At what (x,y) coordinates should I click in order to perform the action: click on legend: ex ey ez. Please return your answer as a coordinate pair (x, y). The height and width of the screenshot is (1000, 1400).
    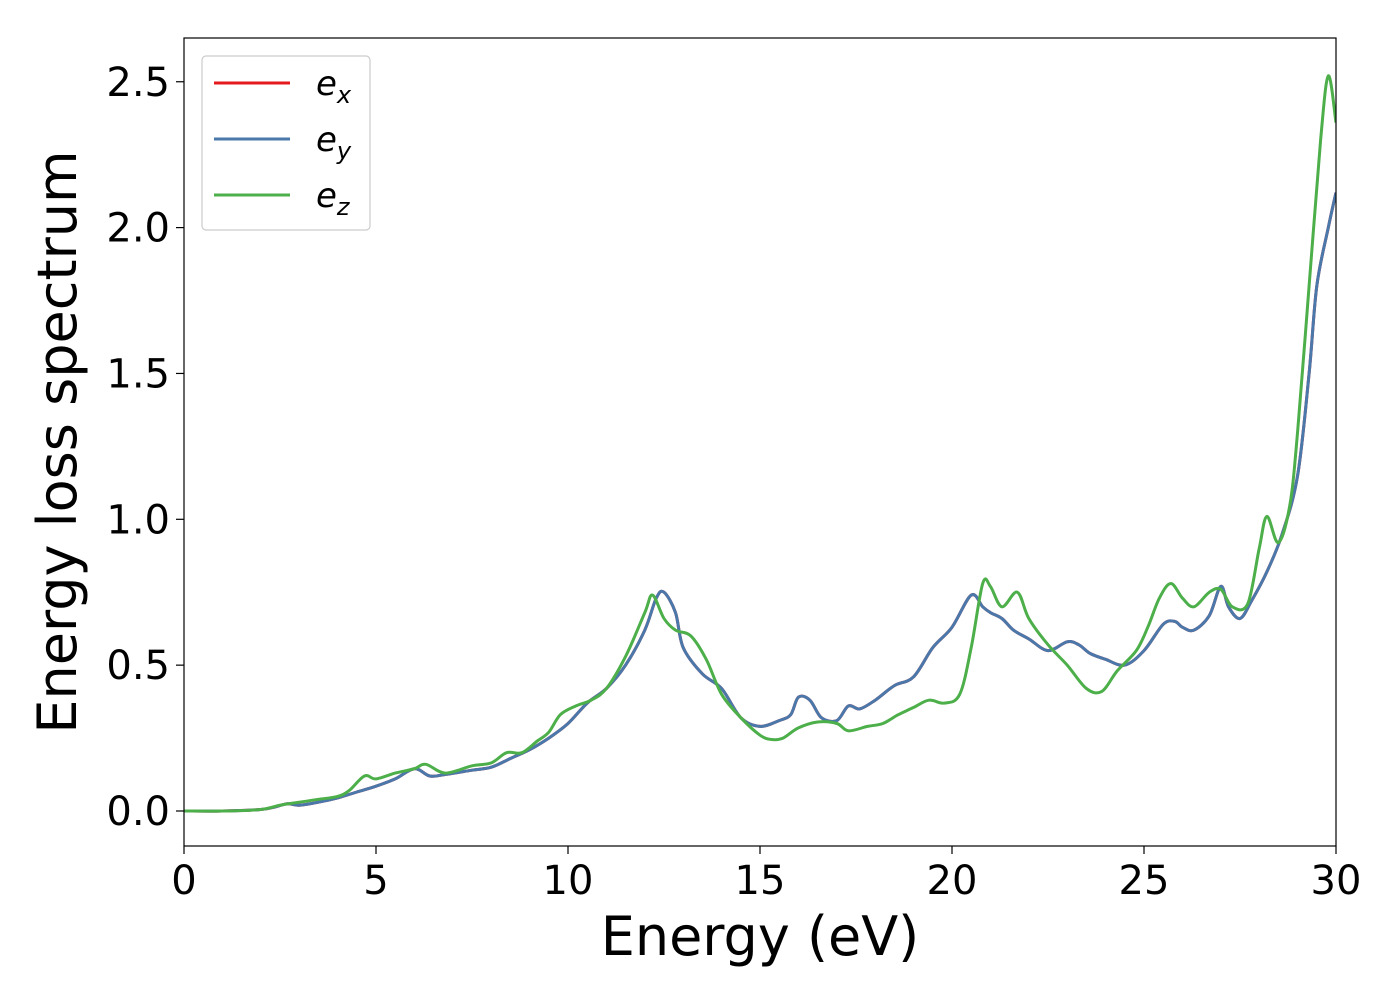
    Looking at the image, I should click on (286, 143).